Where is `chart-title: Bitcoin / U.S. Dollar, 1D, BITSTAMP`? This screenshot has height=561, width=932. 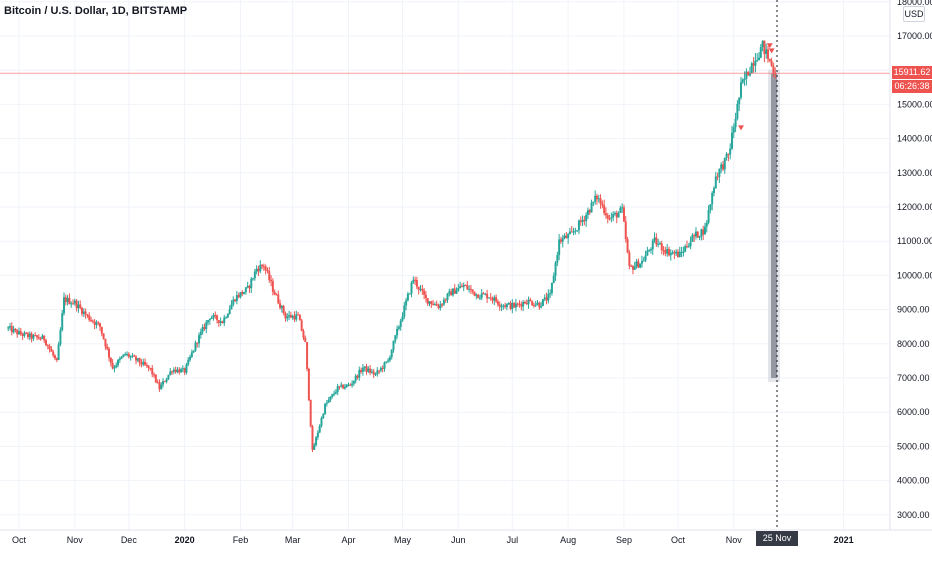 chart-title: Bitcoin / U.S. Dollar, 1D, BITSTAMP is located at coordinates (96, 11).